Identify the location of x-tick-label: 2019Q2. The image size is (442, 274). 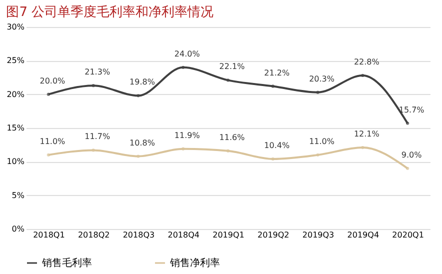
(274, 235).